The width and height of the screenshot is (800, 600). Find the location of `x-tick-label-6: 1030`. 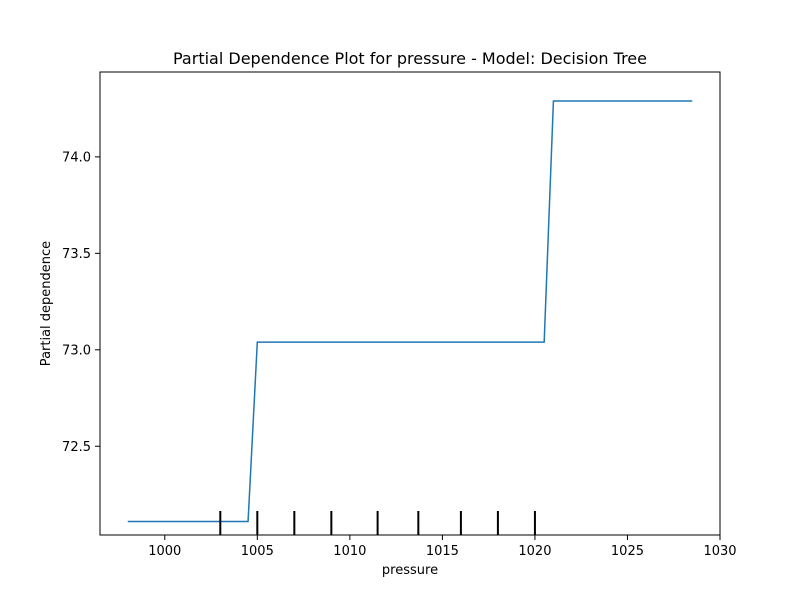

x-tick-label-6: 1030 is located at coordinates (719, 551).